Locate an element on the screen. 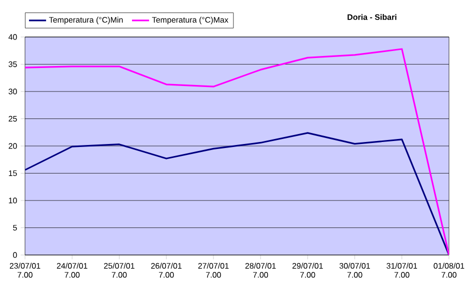 The width and height of the screenshot is (472, 297). y-tick-label: 5 is located at coordinates (15, 227).